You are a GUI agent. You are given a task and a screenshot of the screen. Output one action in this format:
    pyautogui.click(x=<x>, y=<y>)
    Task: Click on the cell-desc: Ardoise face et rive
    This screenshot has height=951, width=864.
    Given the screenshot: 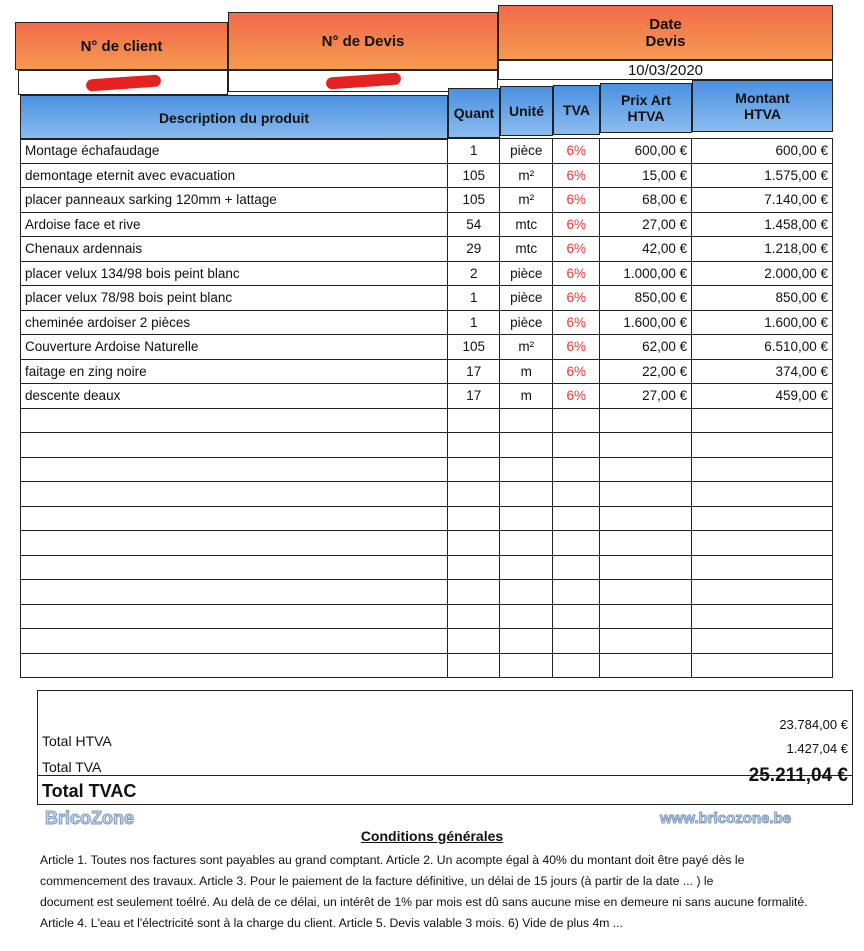 What is the action you would take?
    pyautogui.click(x=234, y=224)
    